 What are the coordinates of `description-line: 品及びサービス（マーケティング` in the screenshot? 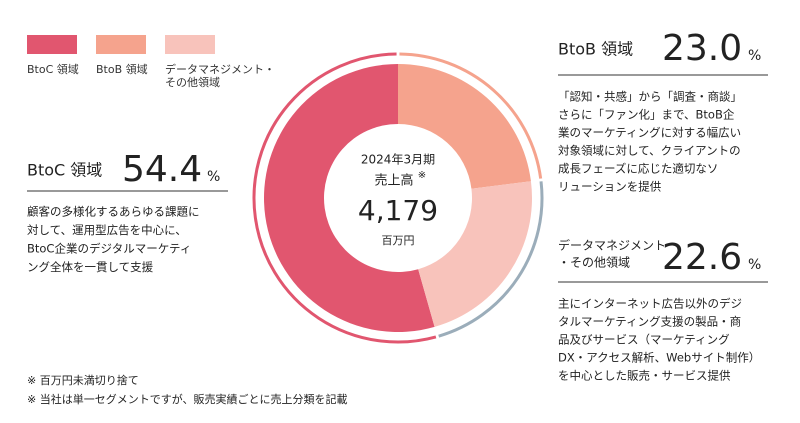 It's located at (644, 340).